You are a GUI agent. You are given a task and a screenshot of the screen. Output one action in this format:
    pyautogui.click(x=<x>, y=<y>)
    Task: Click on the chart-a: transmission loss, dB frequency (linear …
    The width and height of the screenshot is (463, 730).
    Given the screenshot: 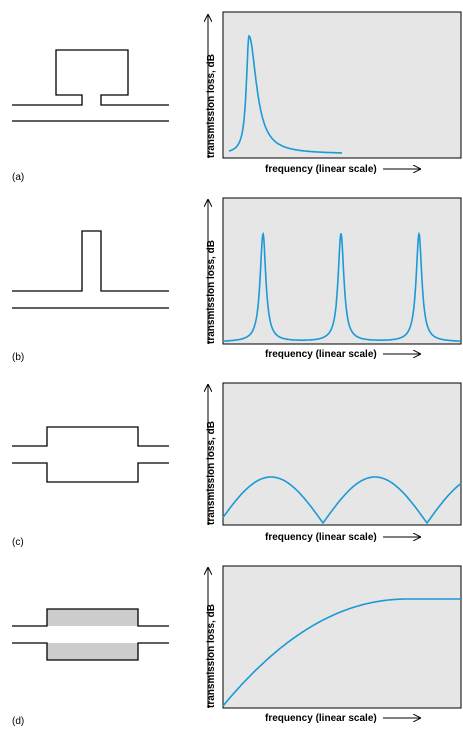 What is the action you would take?
    pyautogui.click(x=334, y=93)
    